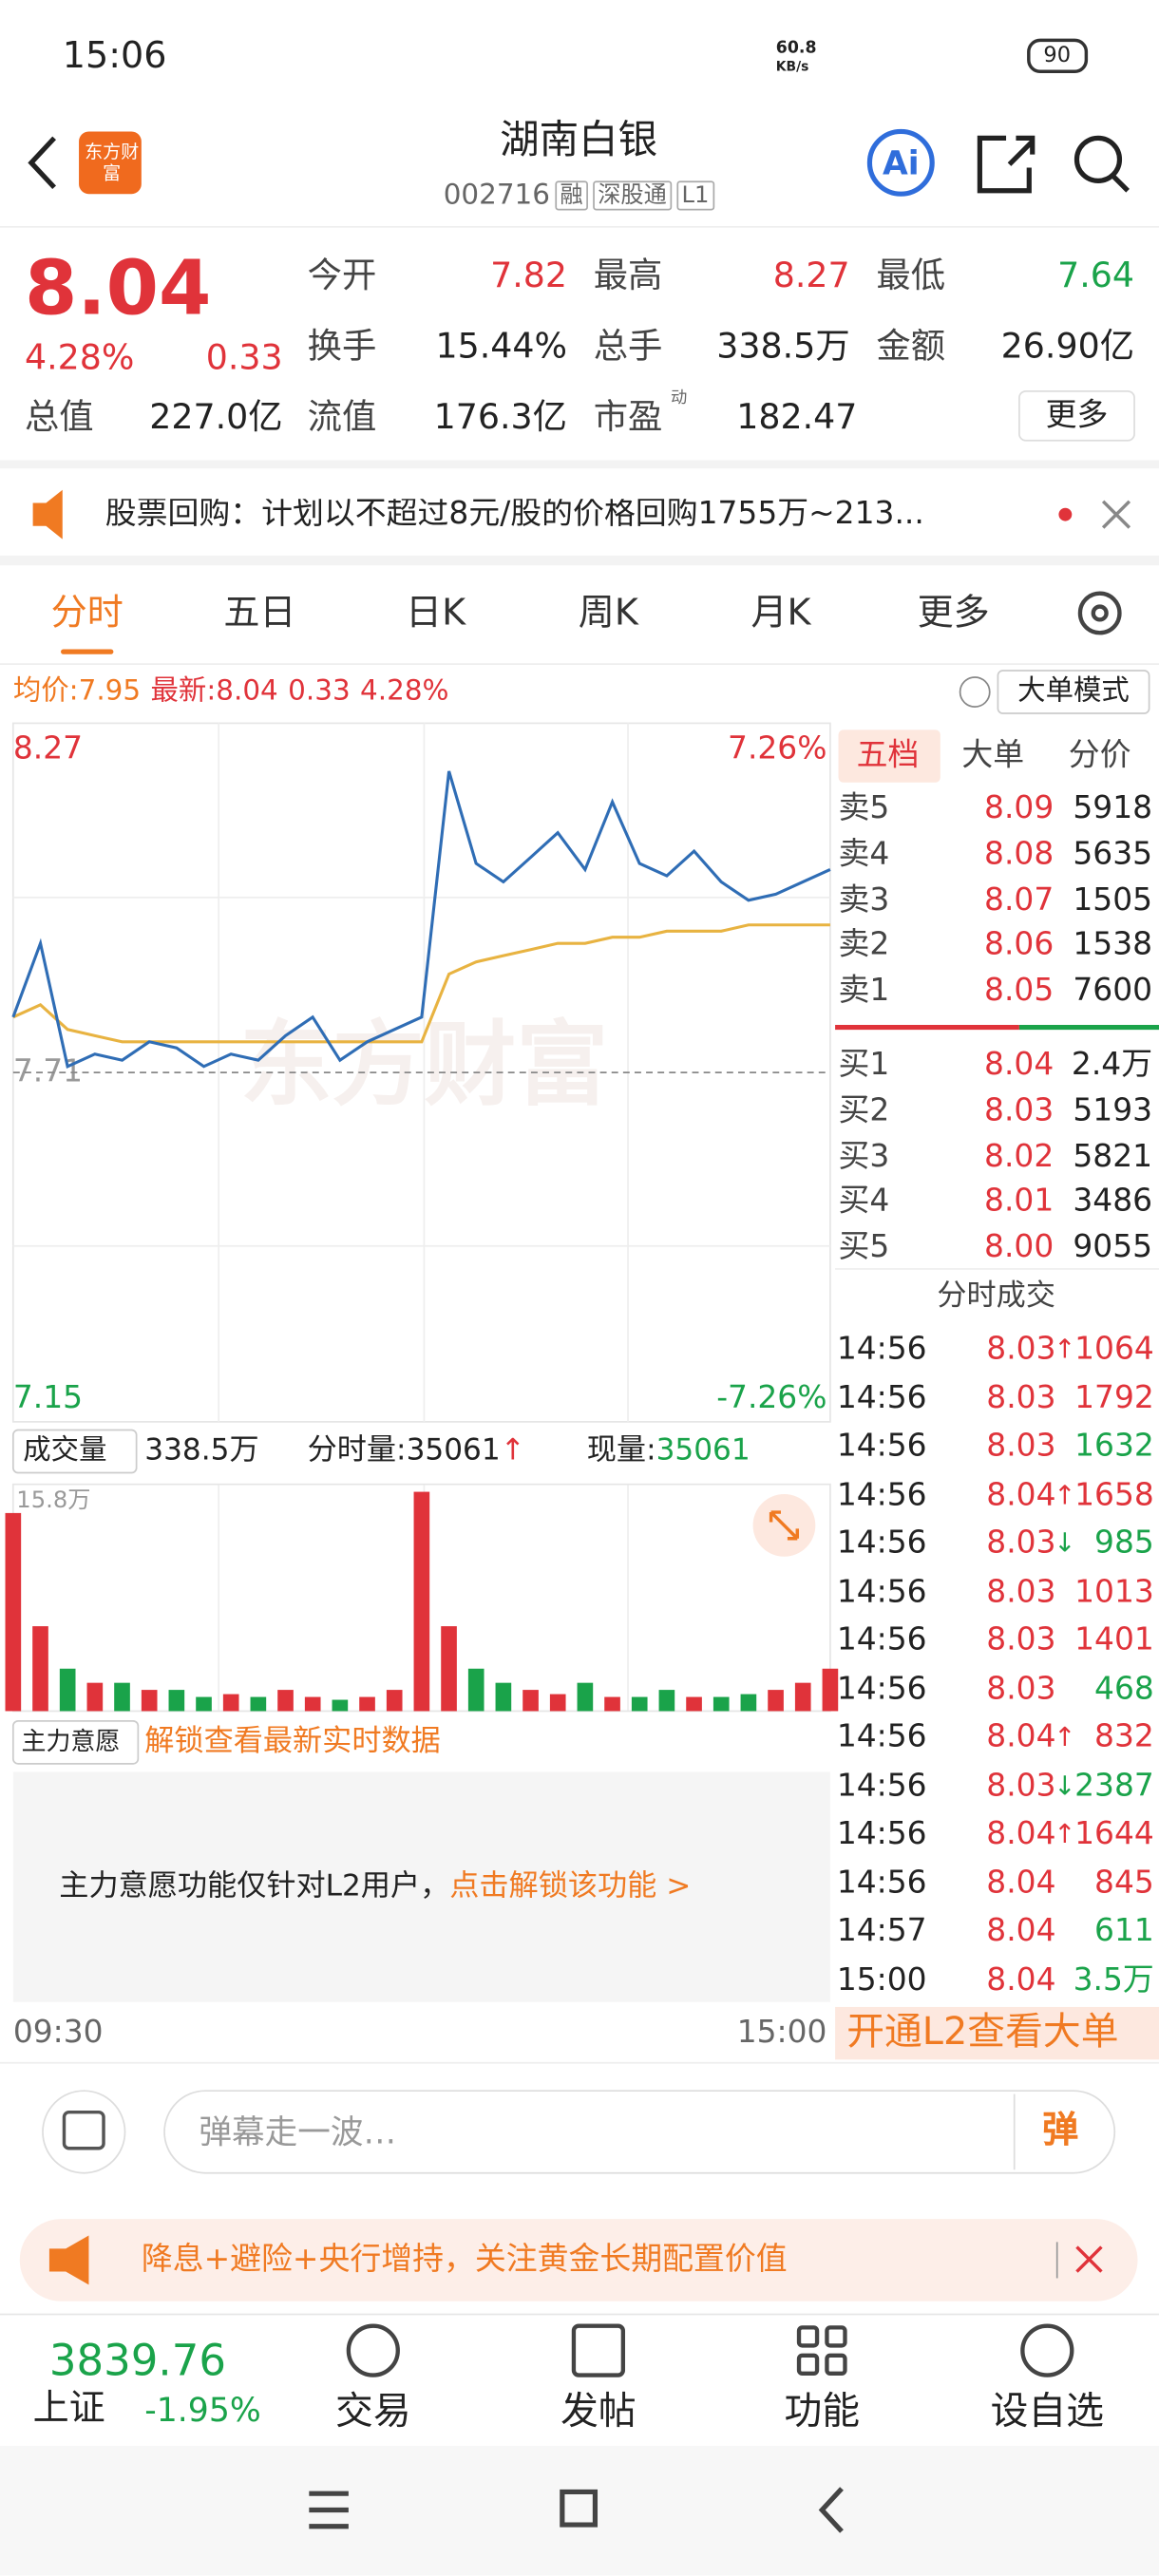  I want to click on field-value: 182.47, so click(797, 416).